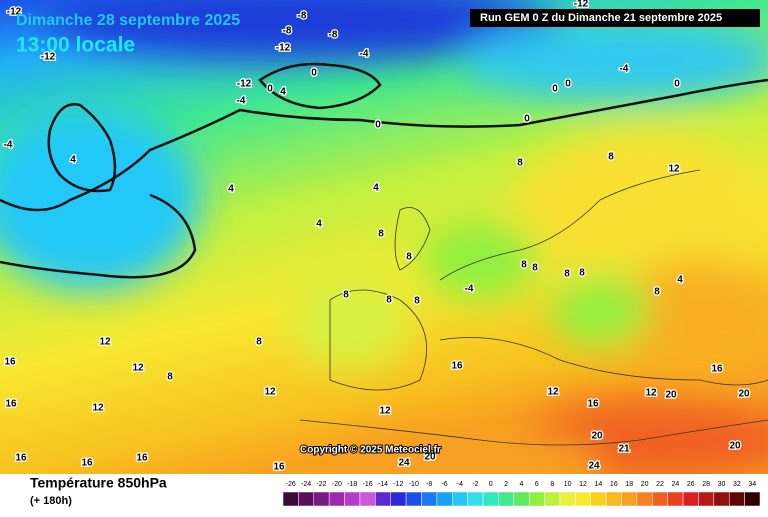  What do you see at coordinates (370, 450) in the screenshot?
I see `copyright: Copyright © 2025 Meteociel.fr` at bounding box center [370, 450].